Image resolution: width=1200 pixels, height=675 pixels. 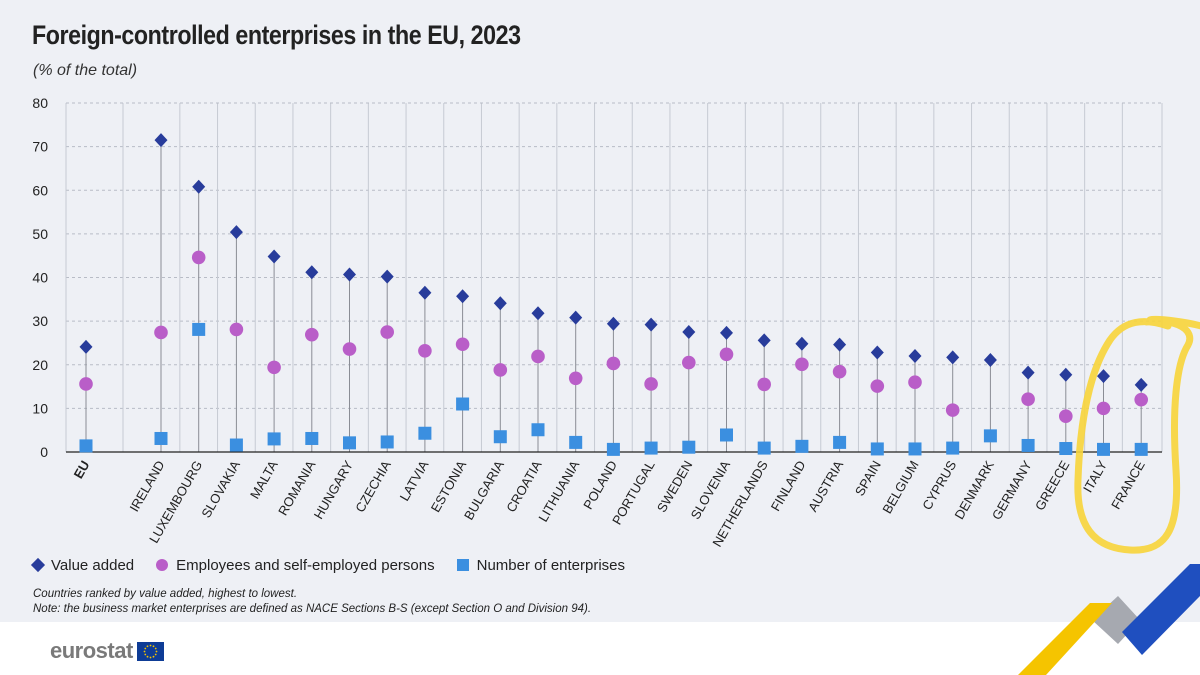 What do you see at coordinates (600, 485) in the screenshot?
I see `x-tick-label: POLAND` at bounding box center [600, 485].